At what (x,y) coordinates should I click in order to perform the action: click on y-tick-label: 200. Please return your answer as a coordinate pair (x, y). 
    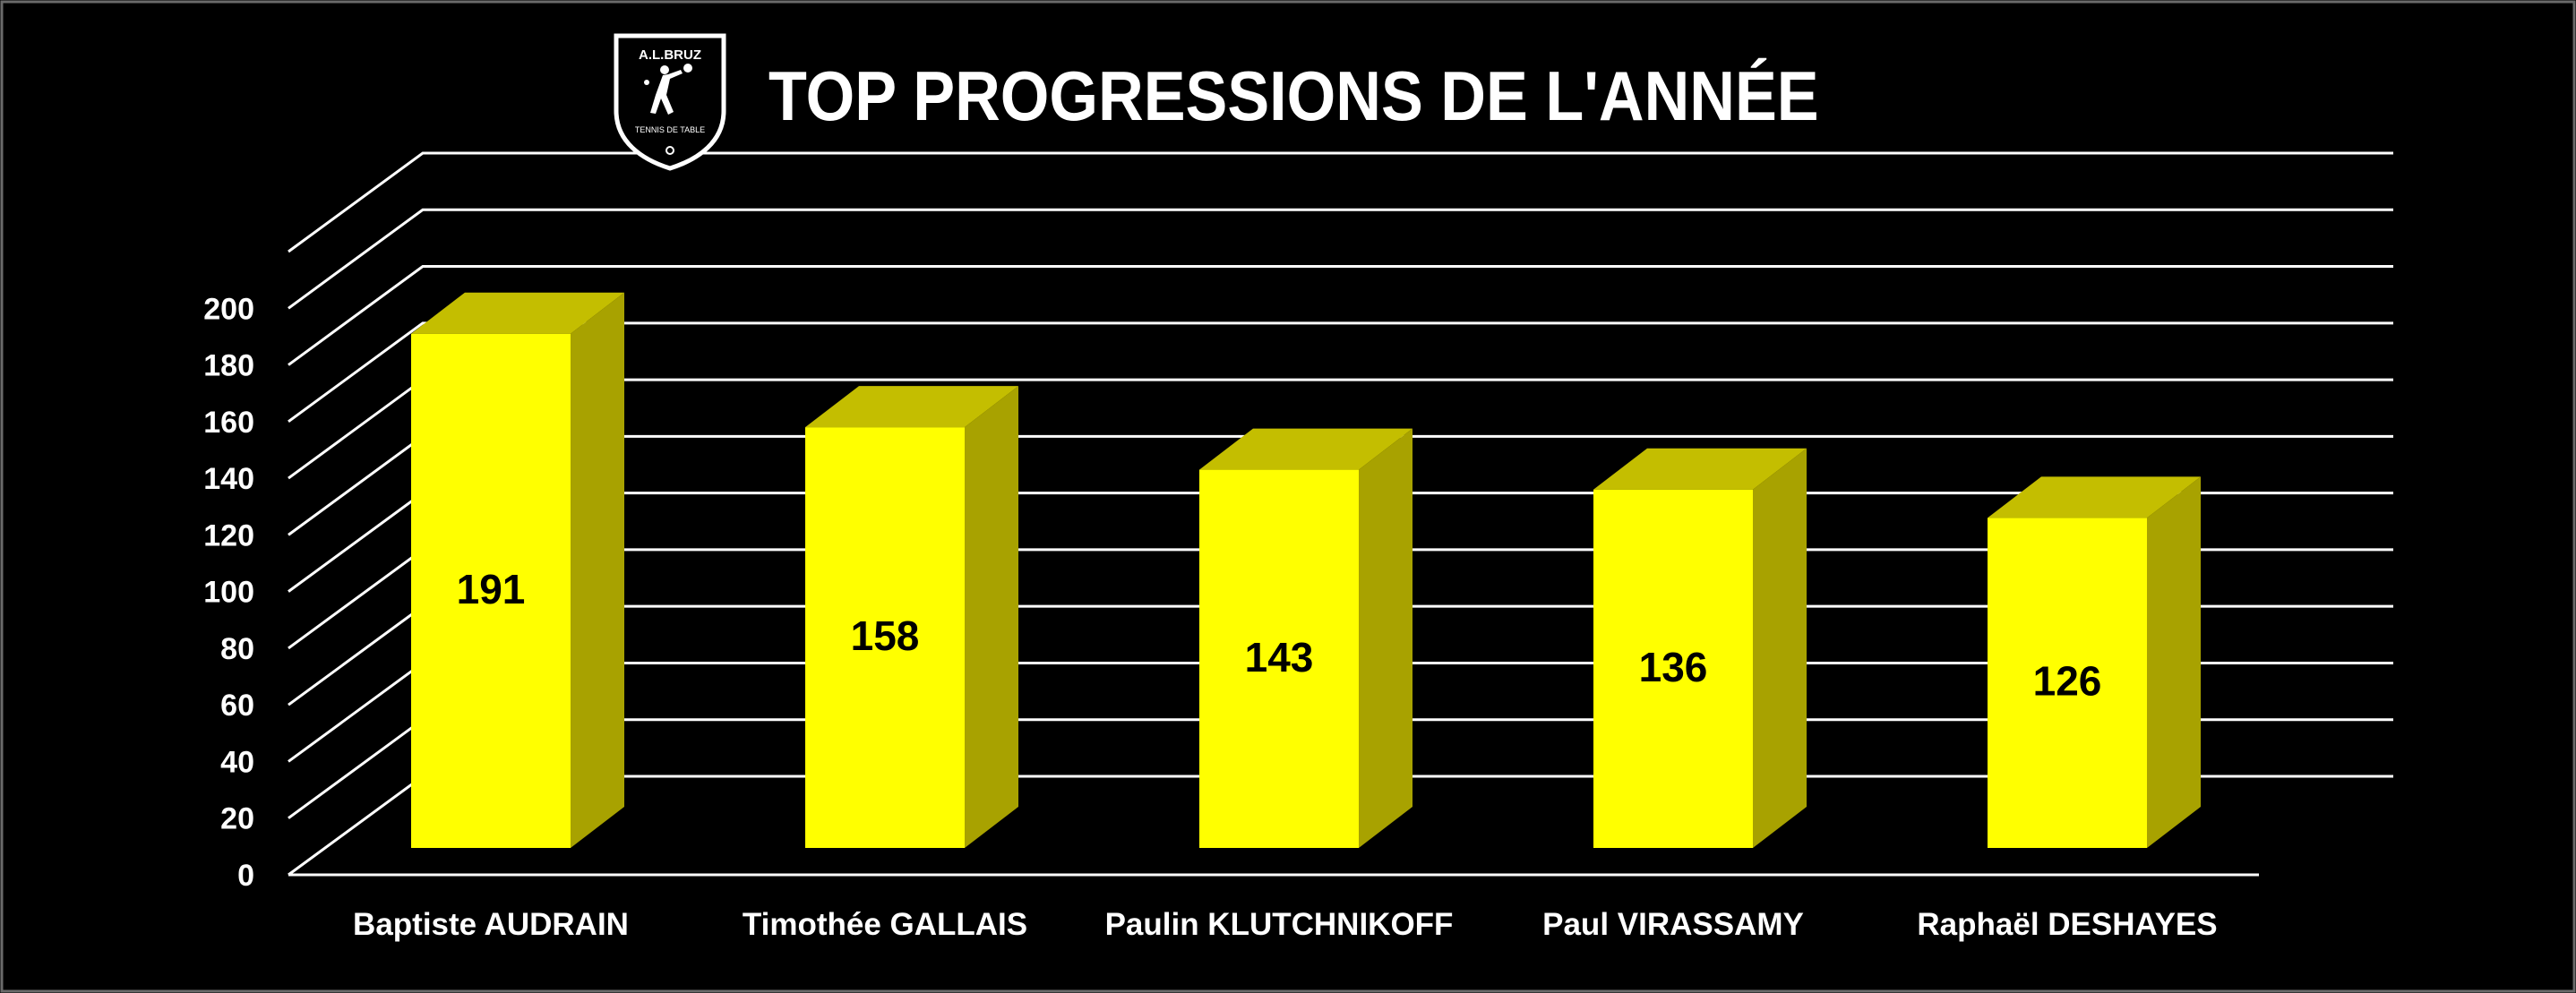
    Looking at the image, I should click on (228, 309).